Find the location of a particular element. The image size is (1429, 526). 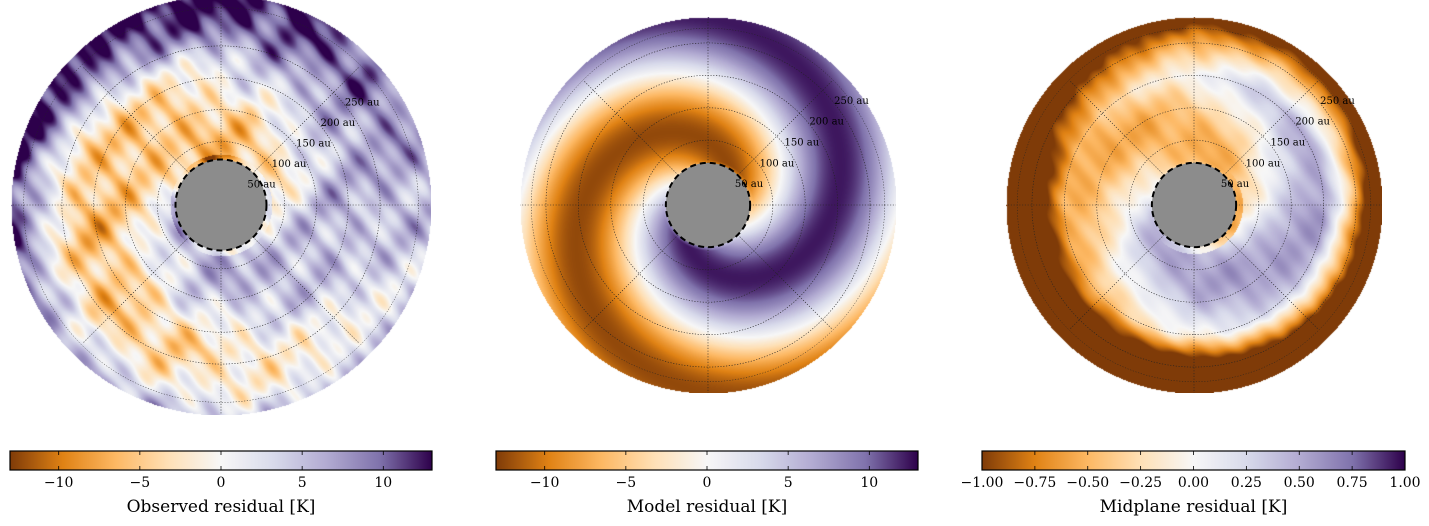

colorbar-2: −10 −5 0 5 10 Model residual [K] is located at coordinates (707, 483).